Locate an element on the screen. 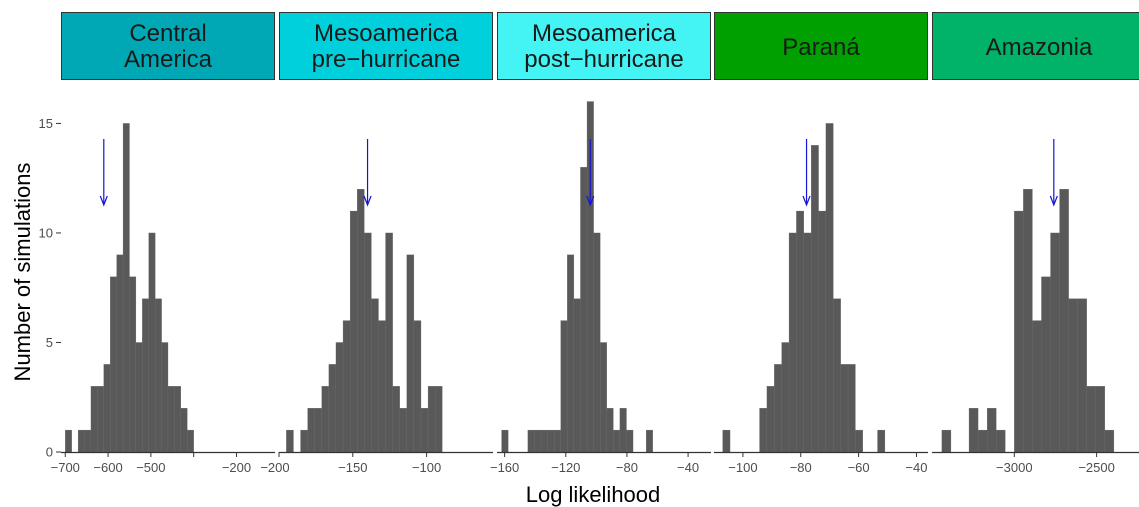 This screenshot has width=1139, height=507. x-tick-label: −2500 is located at coordinates (1096, 467).